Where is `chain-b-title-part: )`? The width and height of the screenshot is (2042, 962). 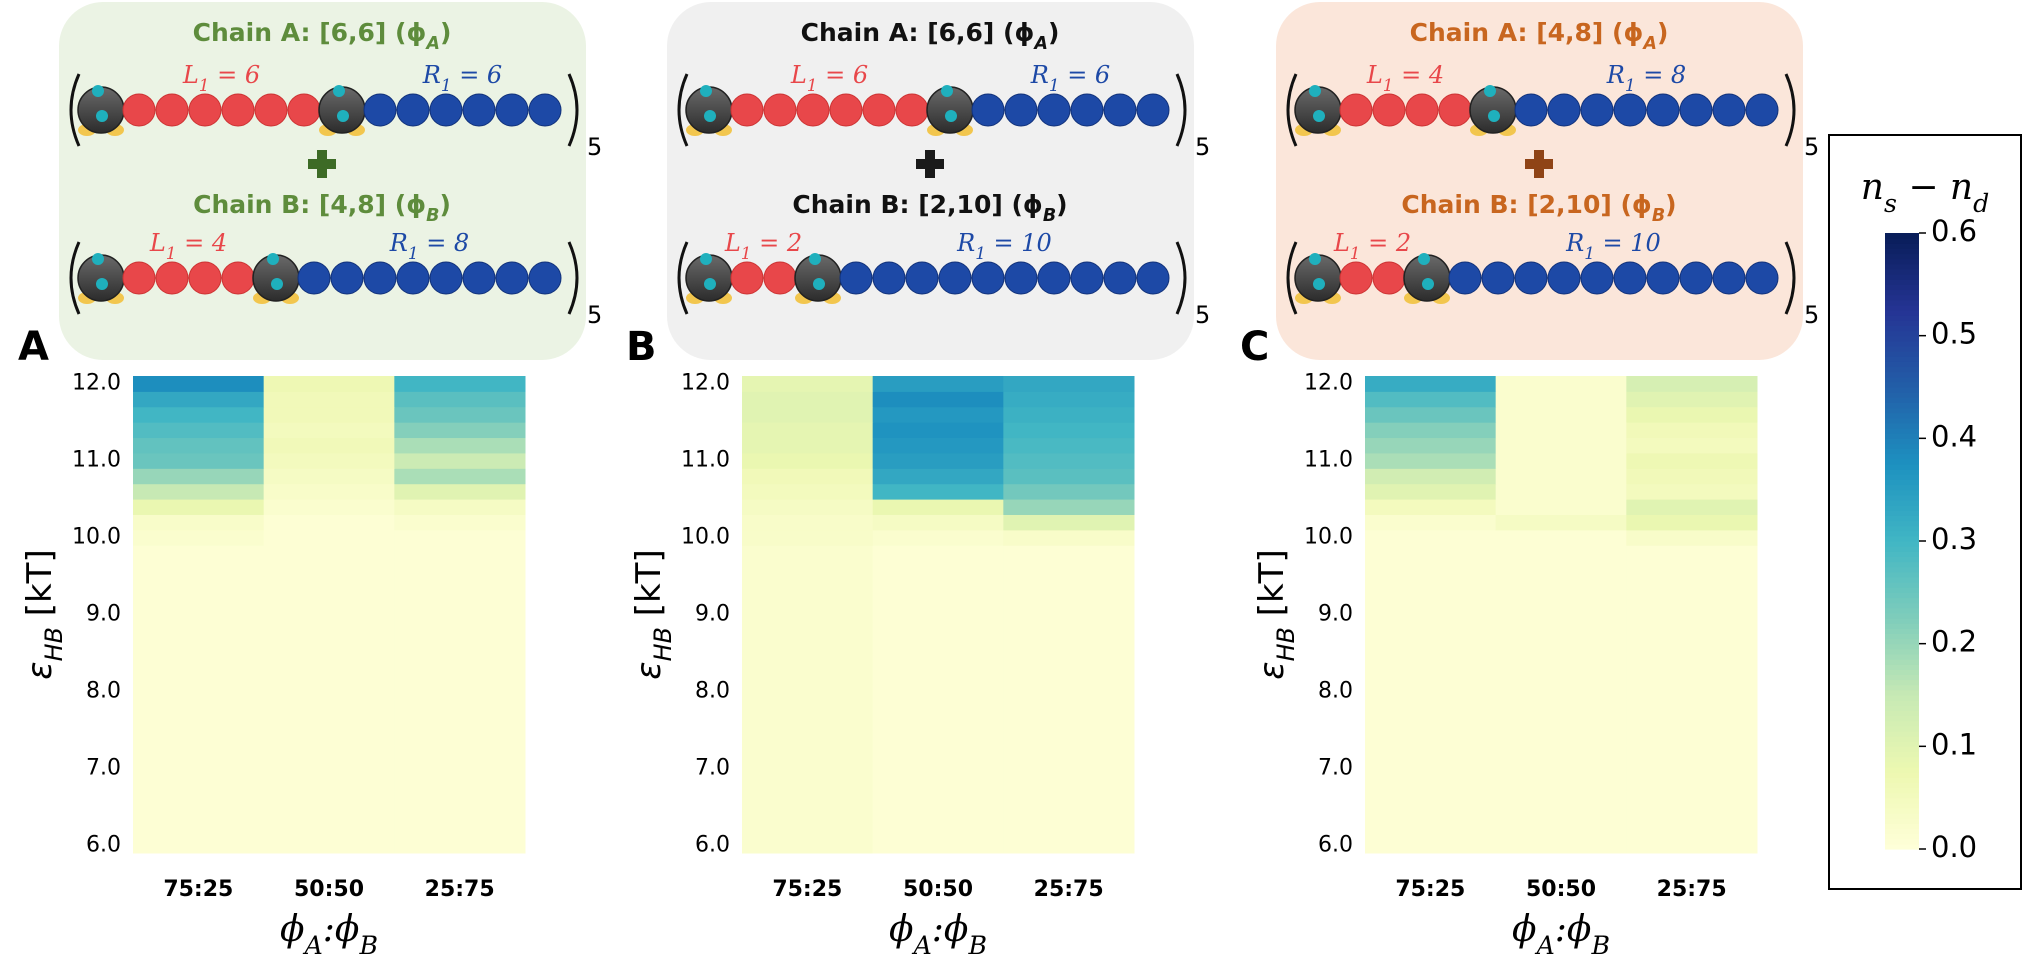
chain-b-title-part: ) is located at coordinates (1061, 204).